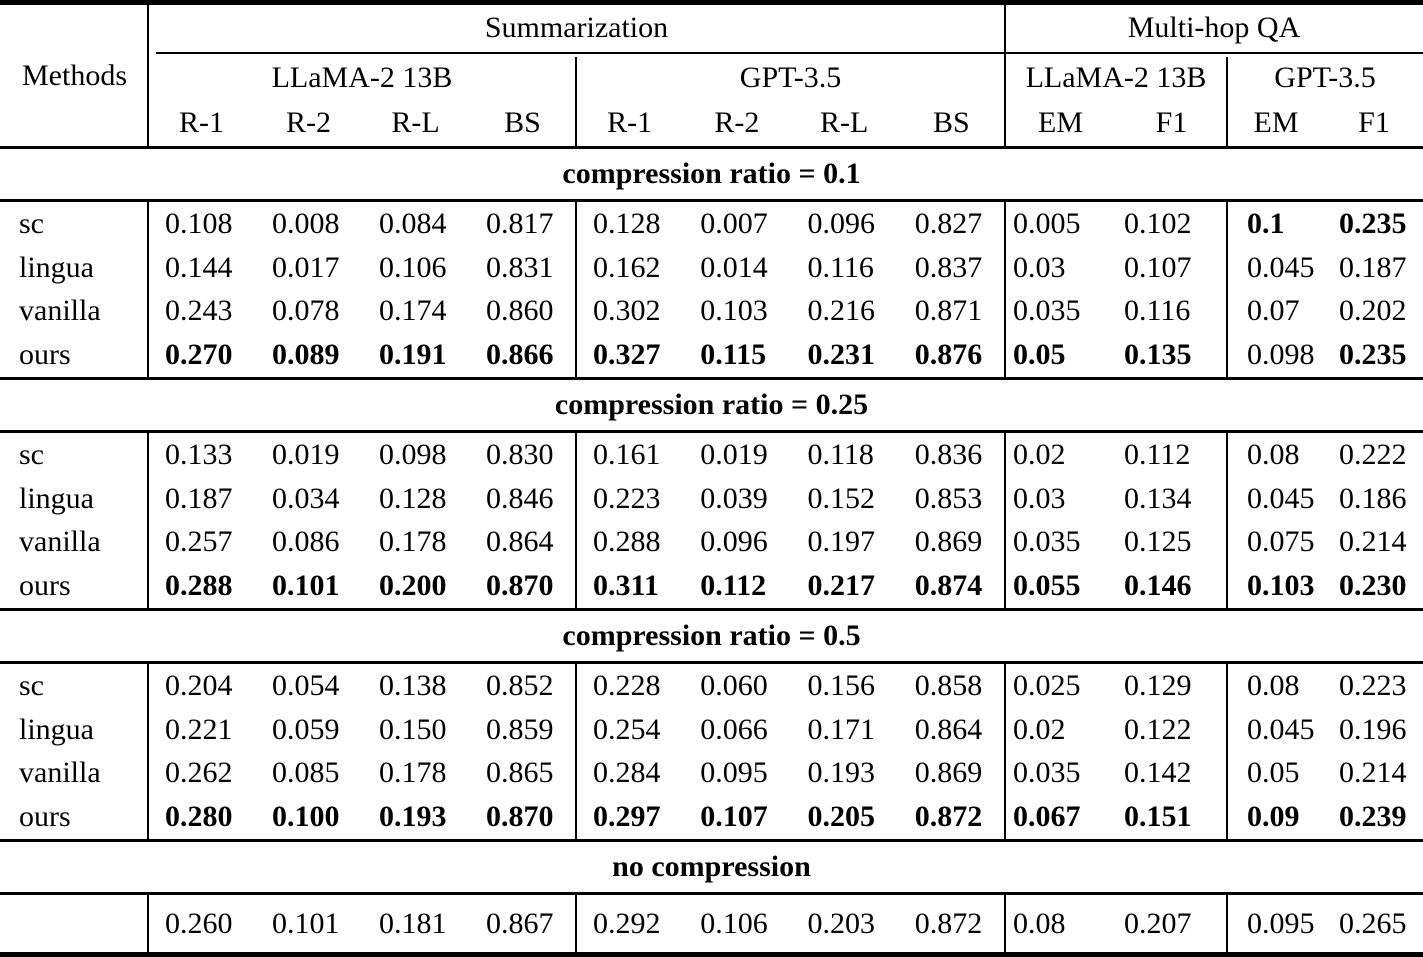 The height and width of the screenshot is (957, 1423). I want to click on value-cell: 0.860, so click(520, 311).